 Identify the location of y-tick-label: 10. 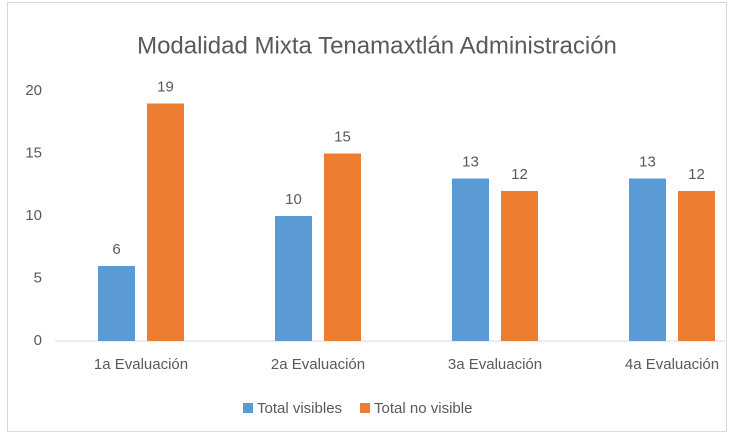
(33, 215).